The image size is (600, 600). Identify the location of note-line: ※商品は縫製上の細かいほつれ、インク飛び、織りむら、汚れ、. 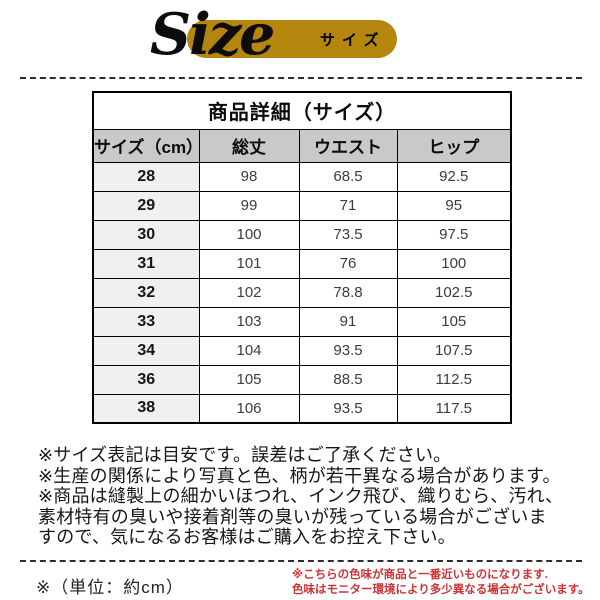
(301, 496).